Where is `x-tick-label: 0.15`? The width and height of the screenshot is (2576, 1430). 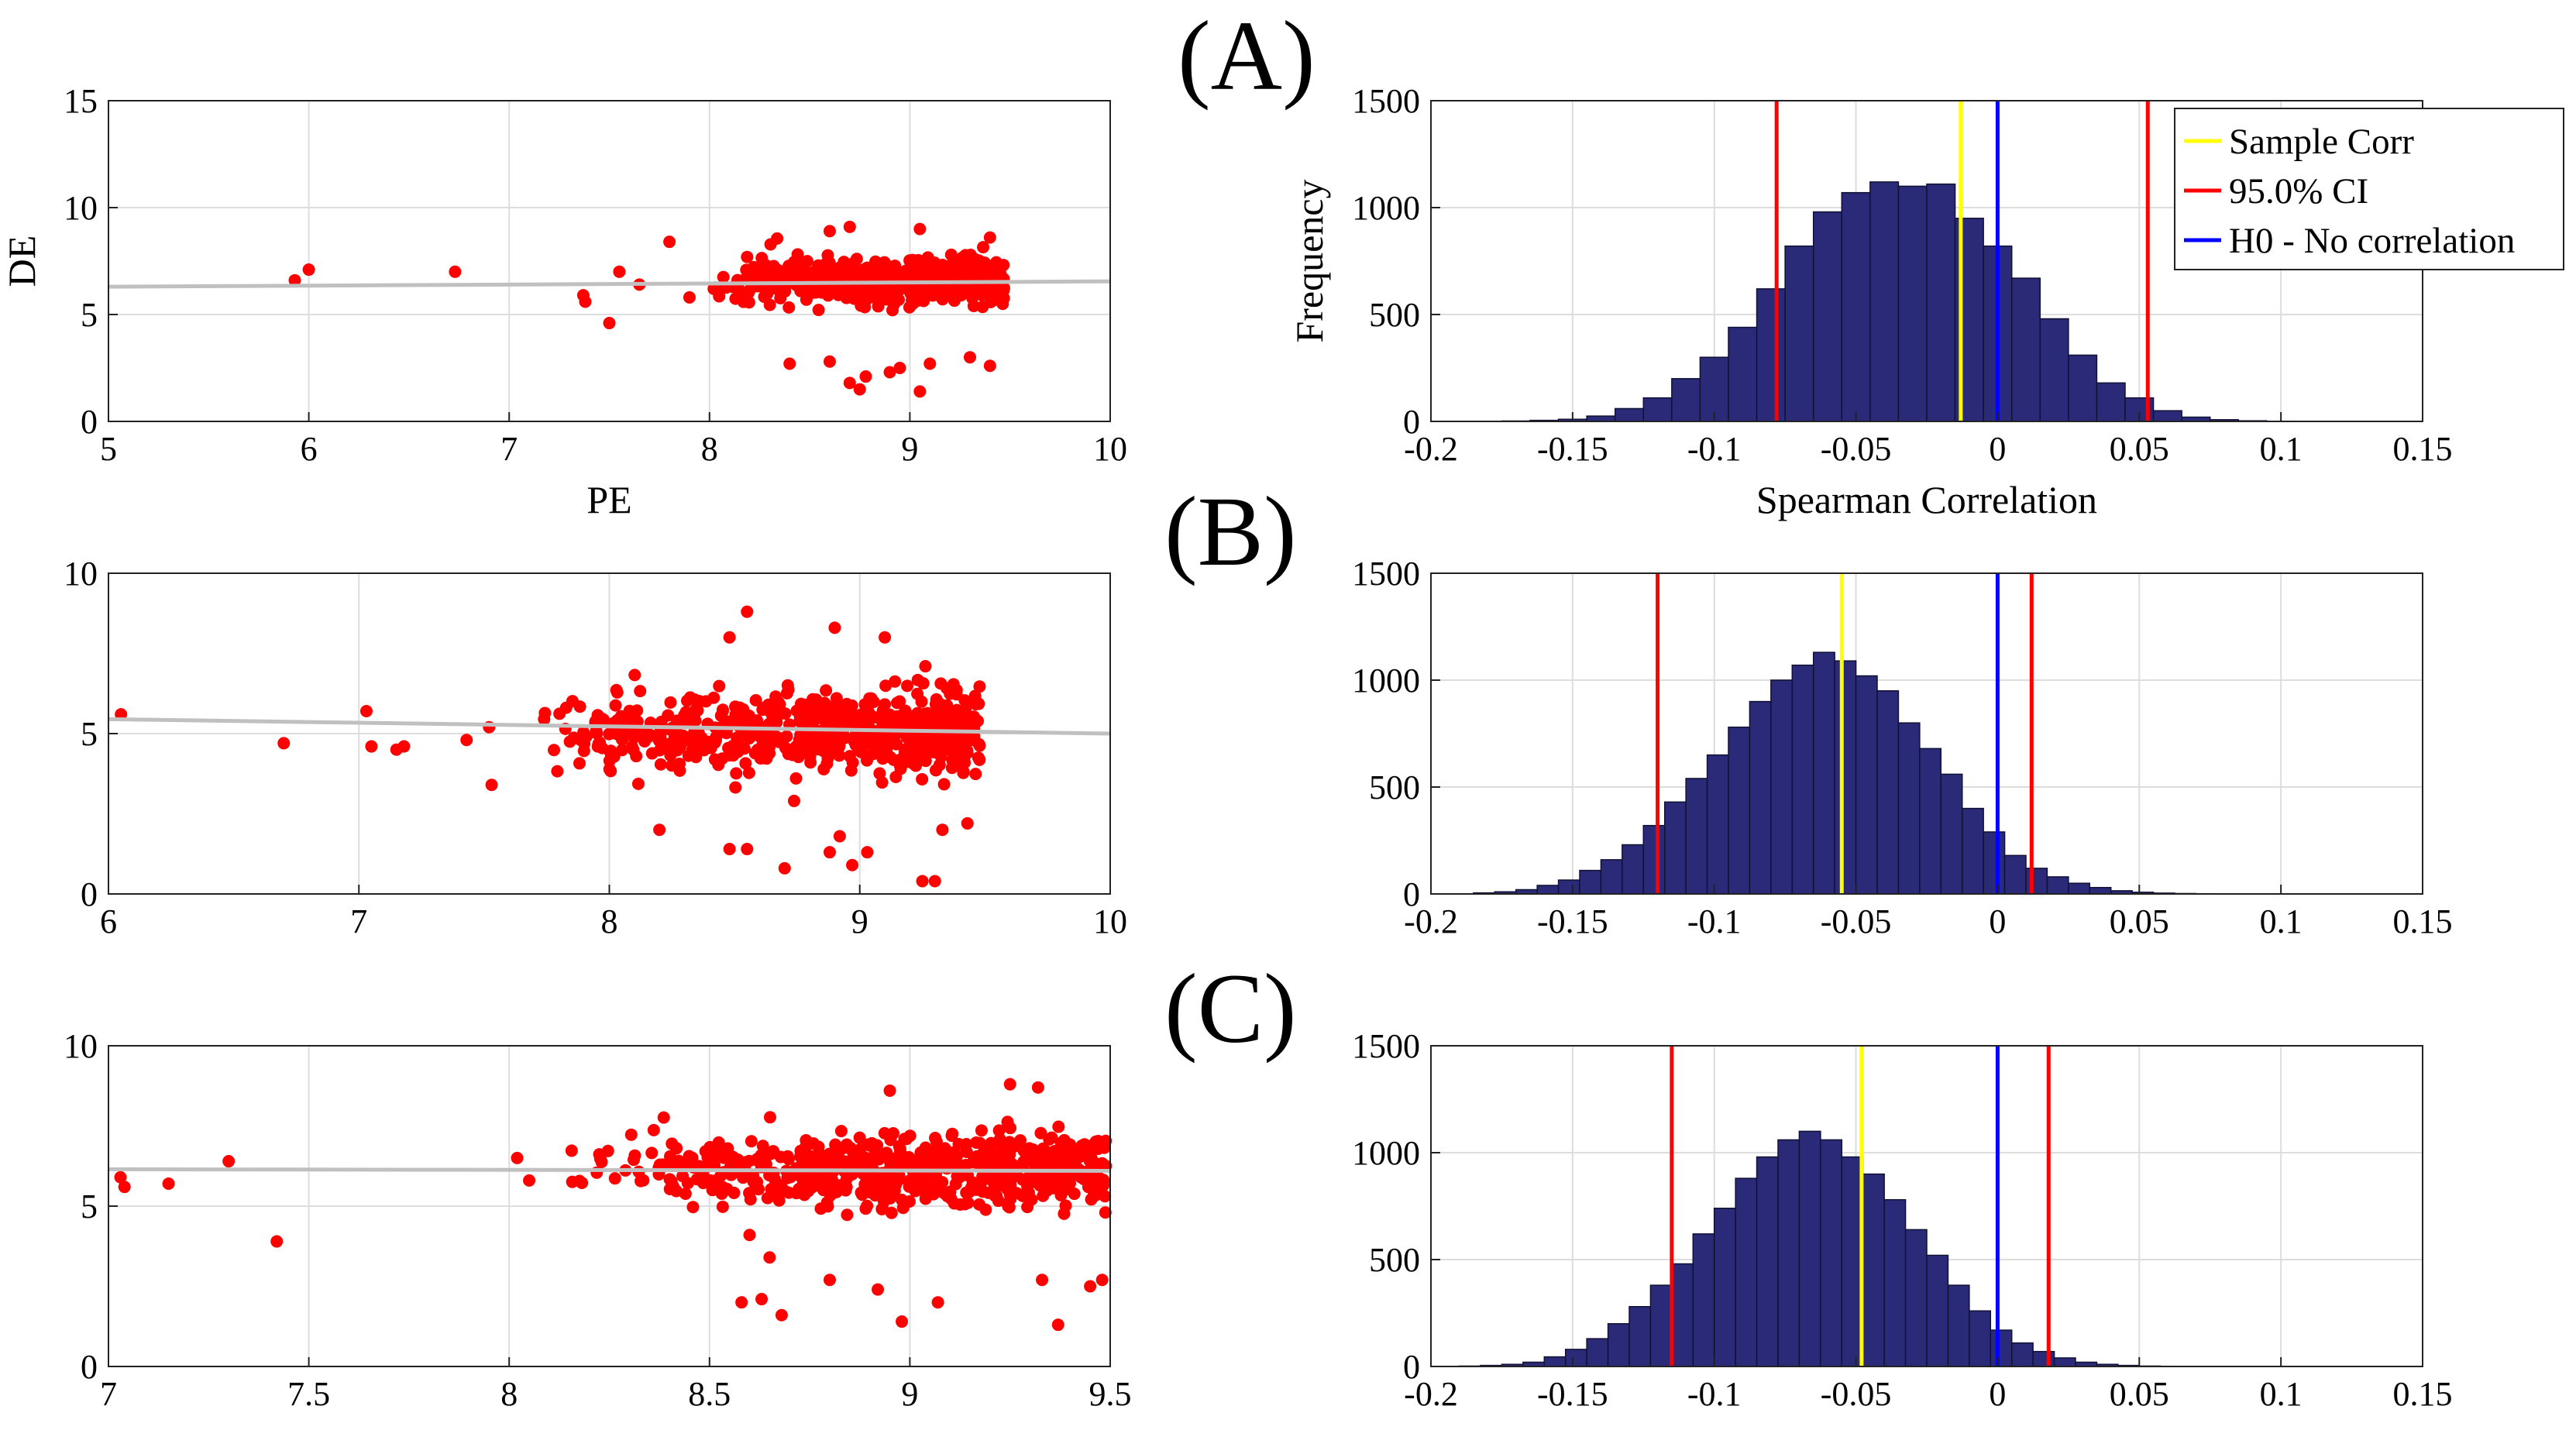 x-tick-label: 0.15 is located at coordinates (2423, 449).